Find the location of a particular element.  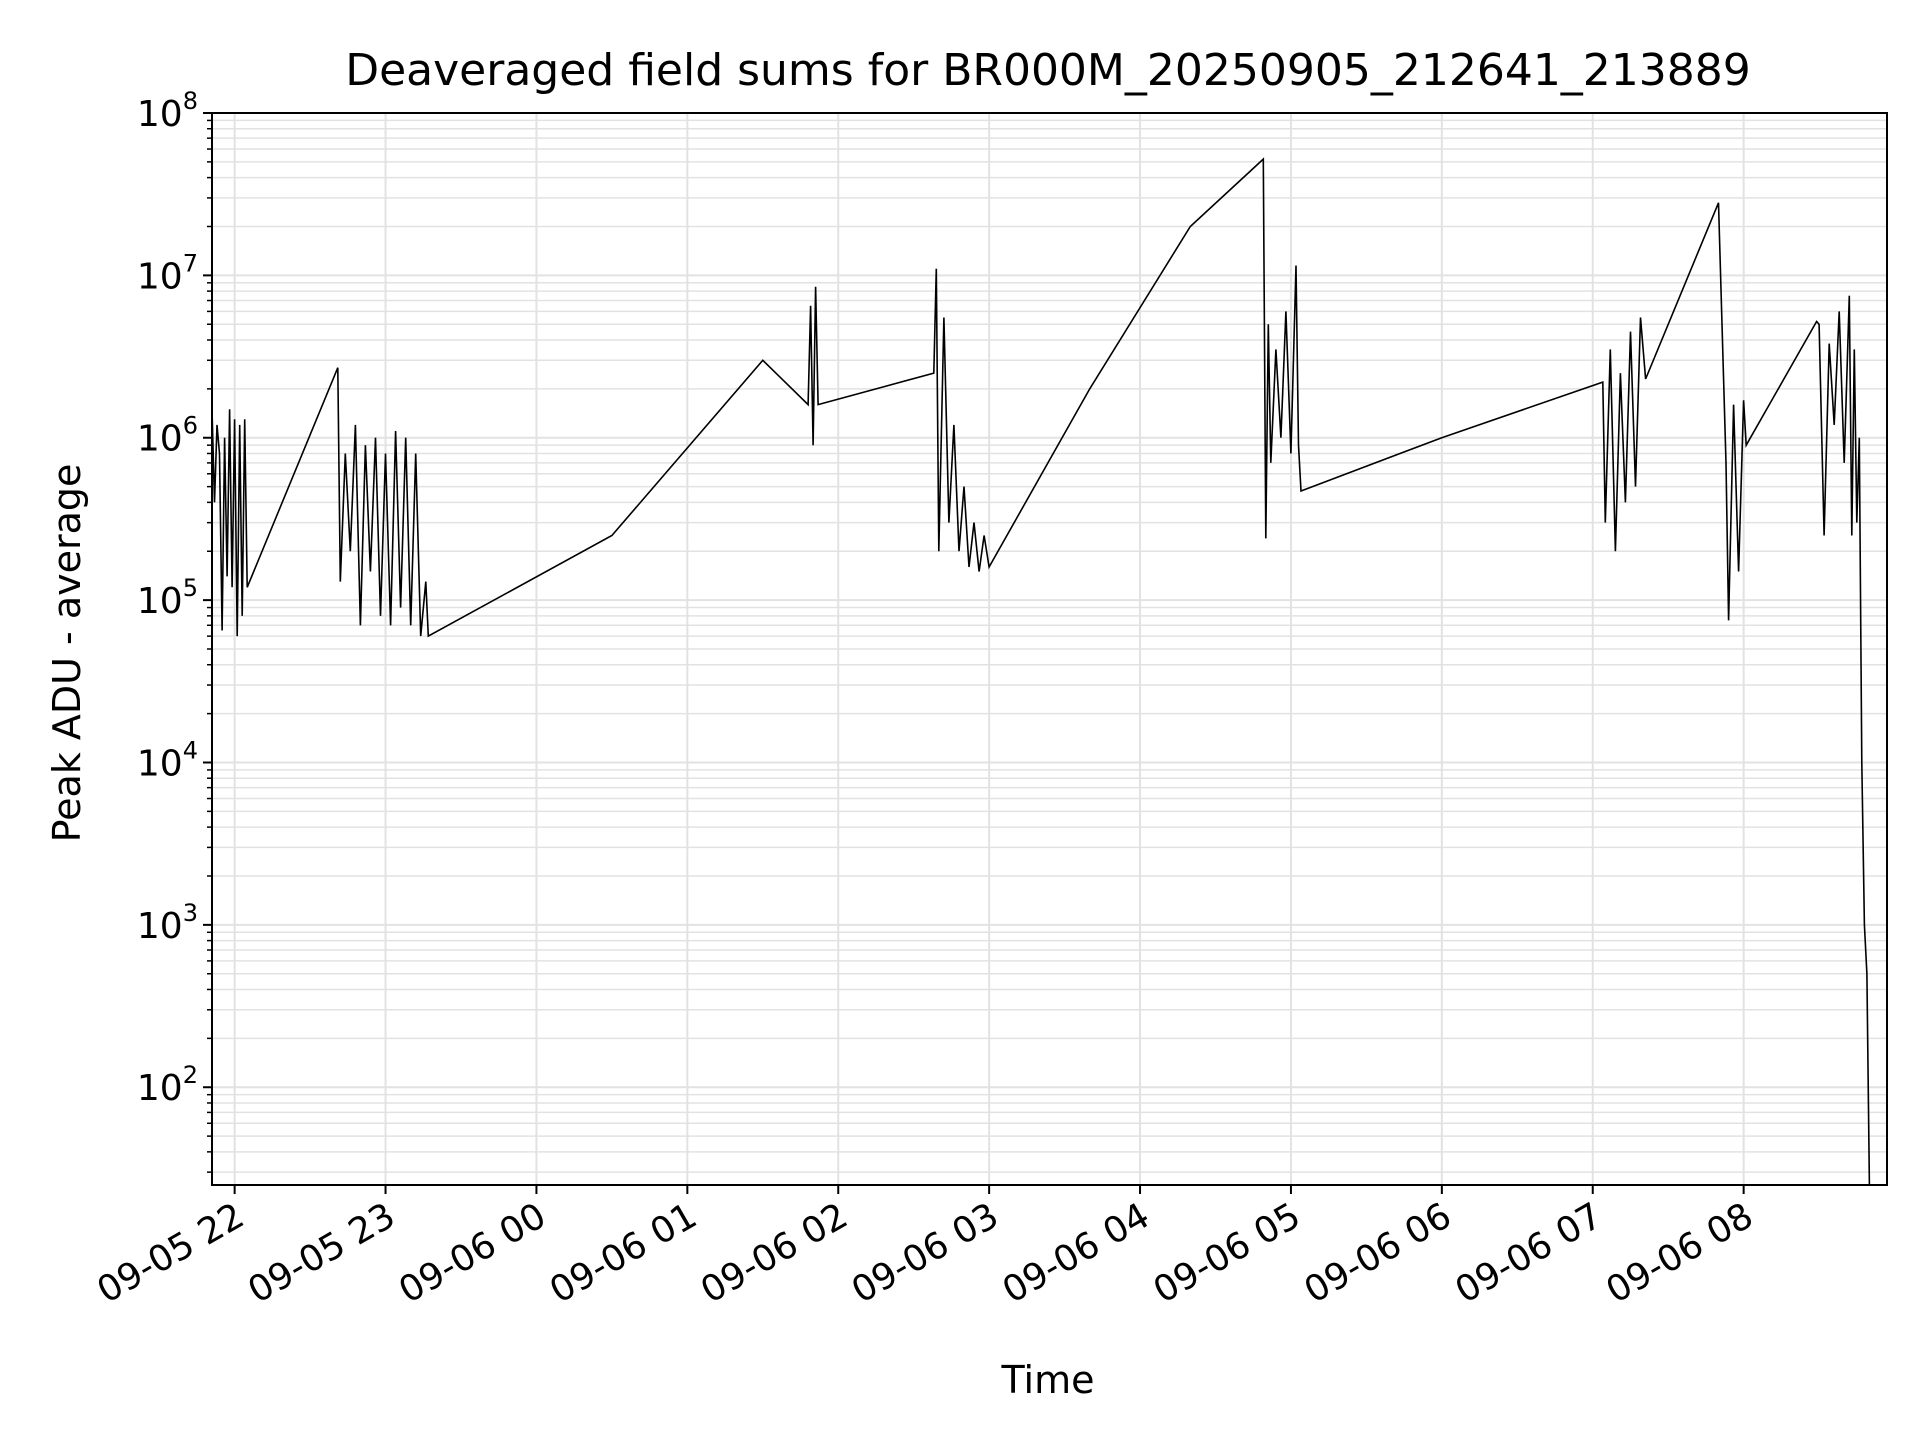

y-tick-label: 10⁴ is located at coordinates (167, 760).